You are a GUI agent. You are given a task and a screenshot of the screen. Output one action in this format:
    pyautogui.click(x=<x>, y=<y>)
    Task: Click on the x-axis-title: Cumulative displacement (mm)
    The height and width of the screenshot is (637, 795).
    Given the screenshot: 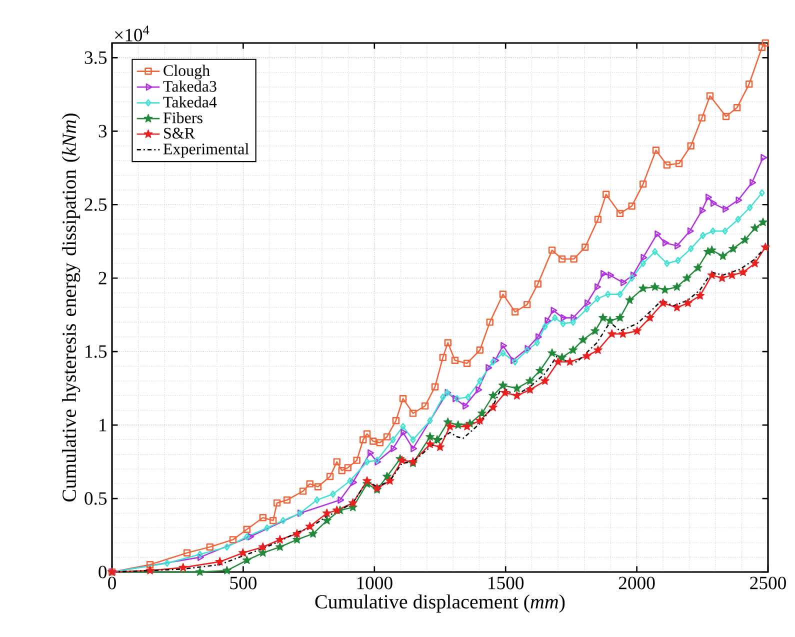 What is the action you would take?
    pyautogui.click(x=440, y=603)
    